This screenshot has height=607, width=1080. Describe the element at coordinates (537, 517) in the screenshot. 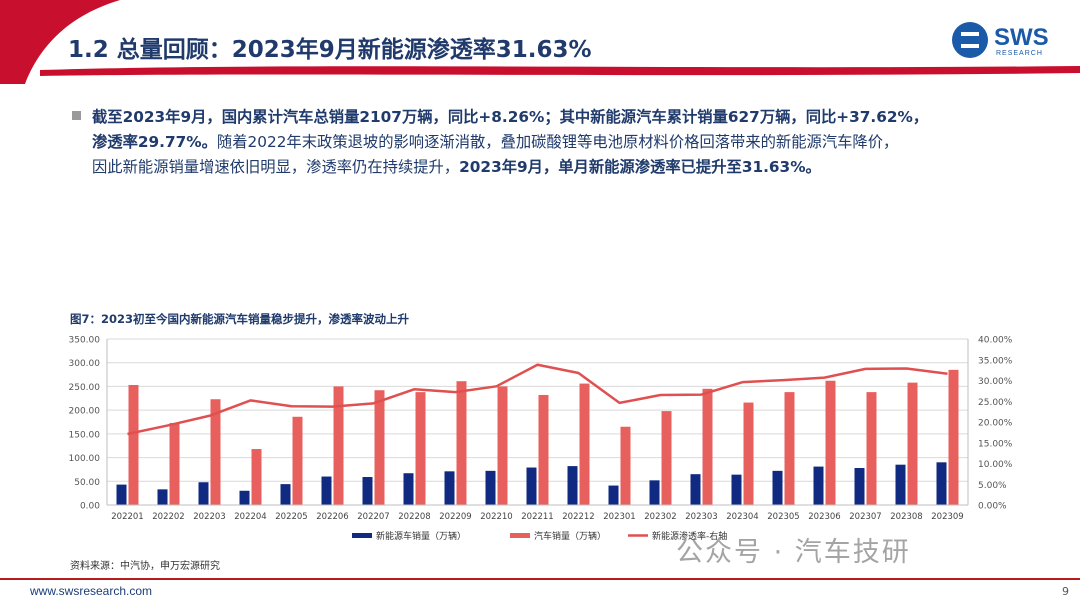

I see `x-tick-label: 202211` at that location.